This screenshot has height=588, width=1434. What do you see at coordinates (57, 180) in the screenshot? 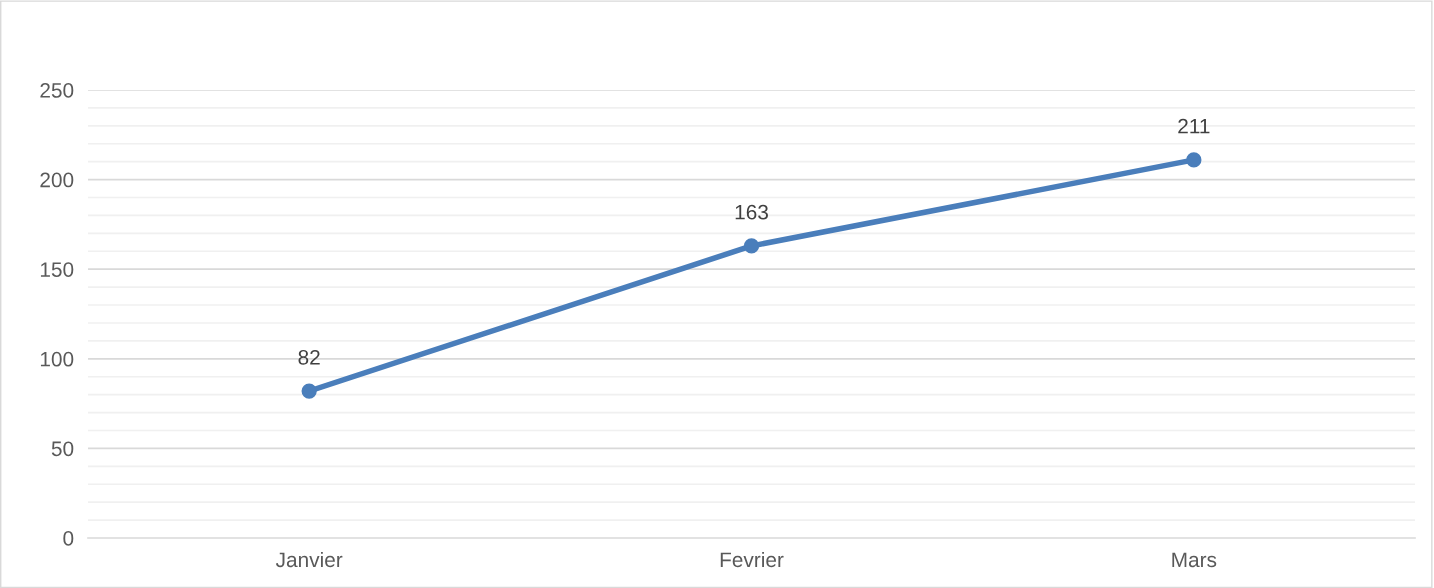
I see `y-tick-label: 200` at bounding box center [57, 180].